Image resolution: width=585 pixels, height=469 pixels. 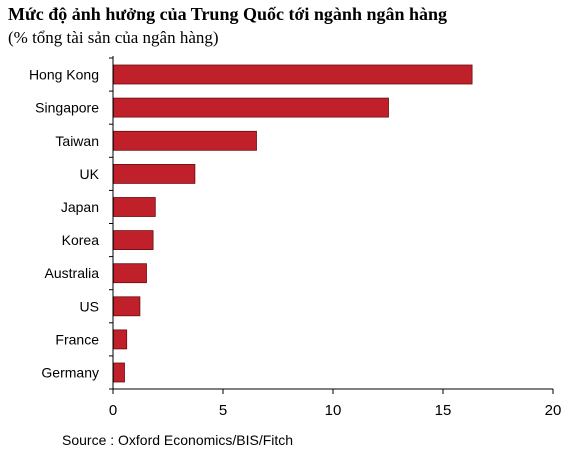 I want to click on x-tick-label: 10, so click(x=333, y=410).